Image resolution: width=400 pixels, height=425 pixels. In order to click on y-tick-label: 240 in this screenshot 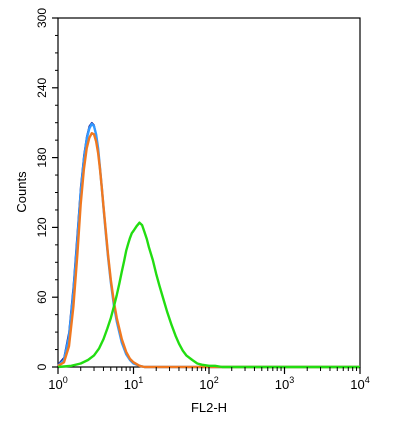, I will do `click(42, 87)`.